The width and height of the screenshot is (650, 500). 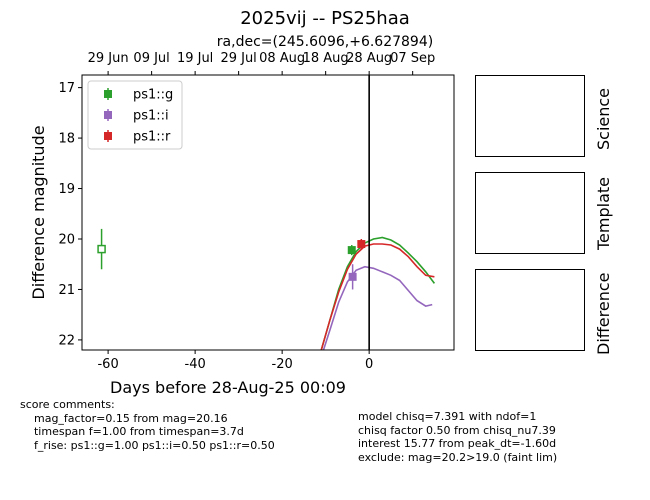 What do you see at coordinates (108, 58) in the screenshot?
I see `top-tick-label-0: 29 Jun` at bounding box center [108, 58].